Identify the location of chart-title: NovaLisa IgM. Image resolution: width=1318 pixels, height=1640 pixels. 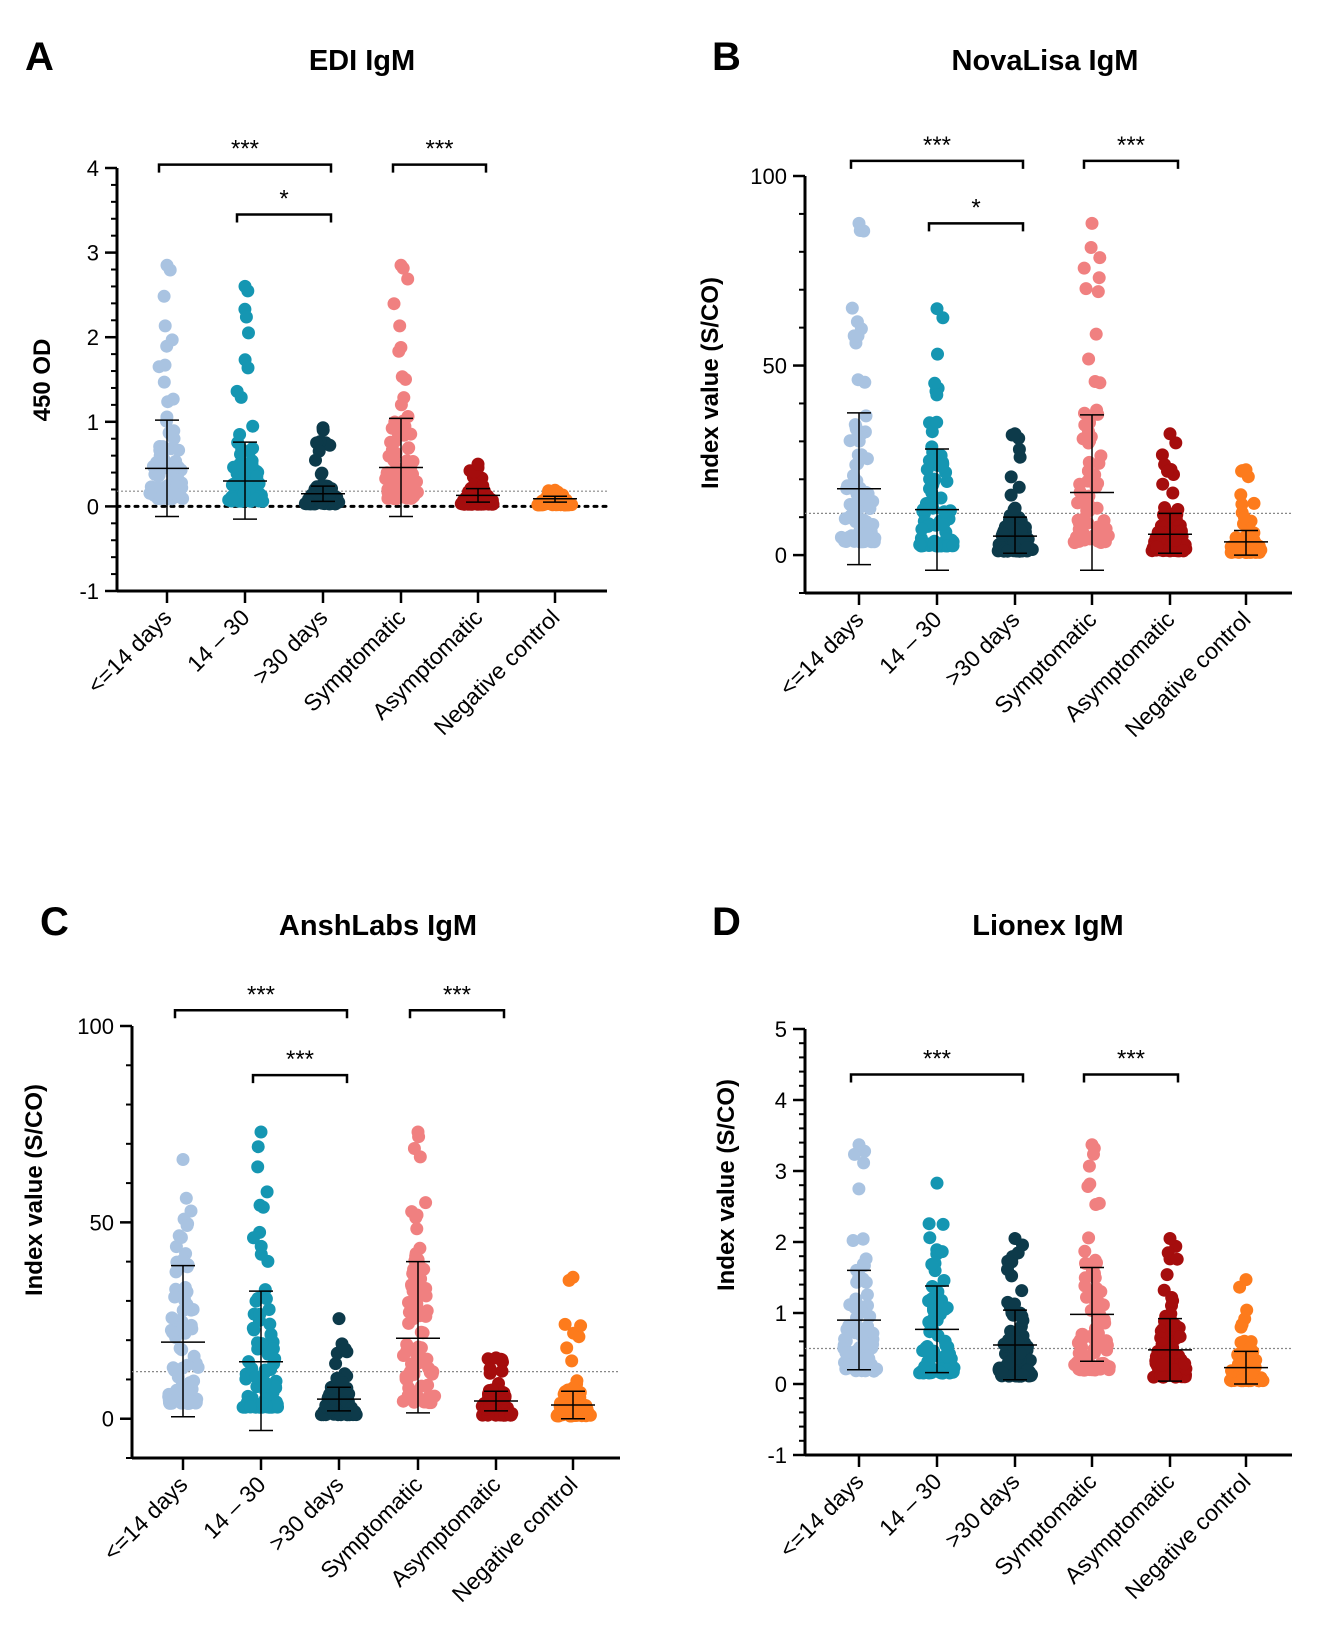
(1045, 61).